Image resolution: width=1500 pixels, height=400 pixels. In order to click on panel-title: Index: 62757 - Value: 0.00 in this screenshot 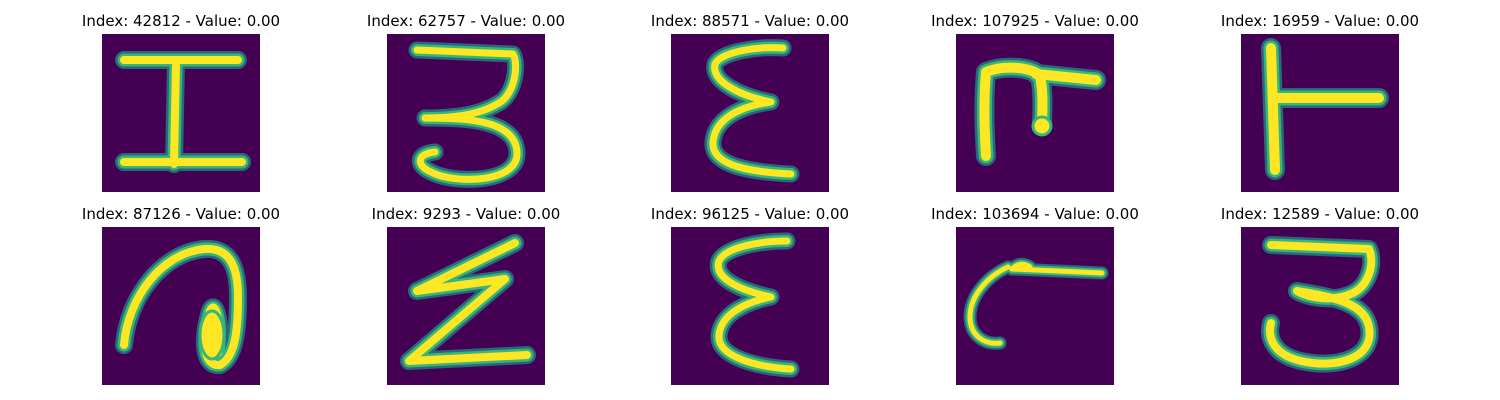, I will do `click(466, 21)`.